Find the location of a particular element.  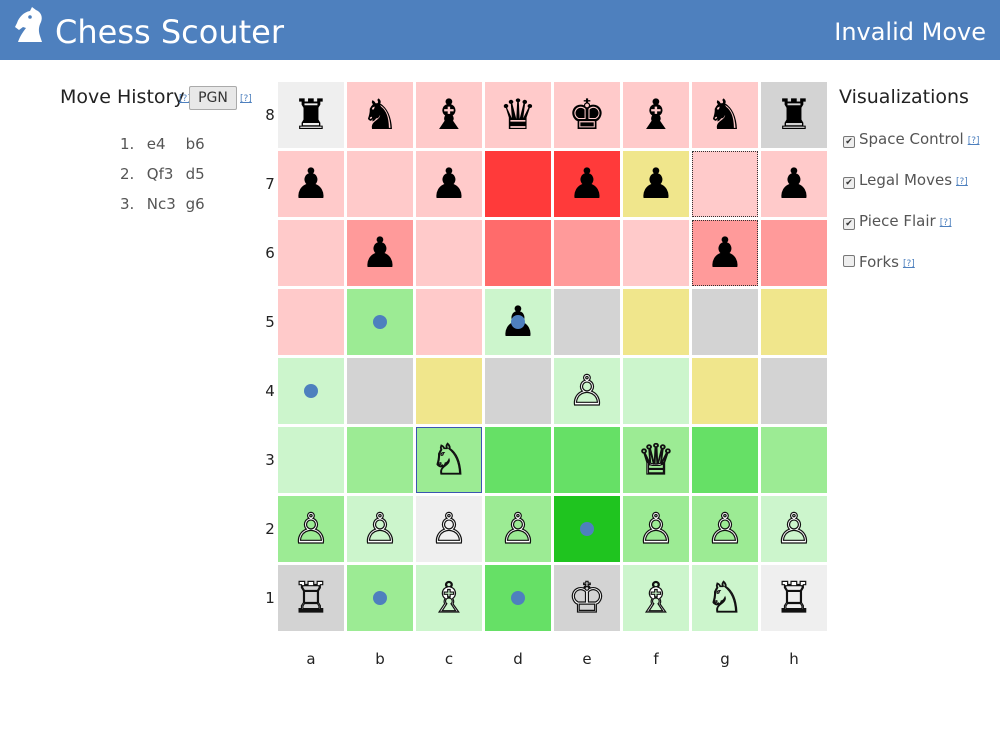

square-f7: ♟ is located at coordinates (656, 184).